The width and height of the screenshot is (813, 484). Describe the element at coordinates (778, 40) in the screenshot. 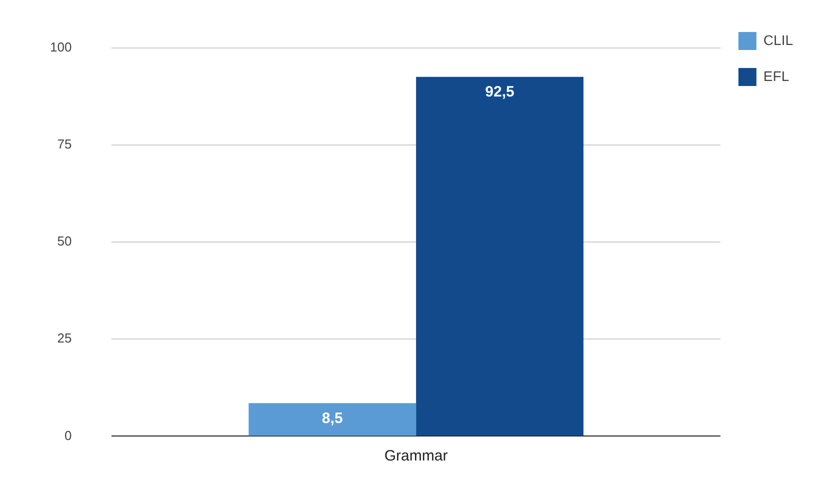

I see `legend-label: CLIL` at that location.